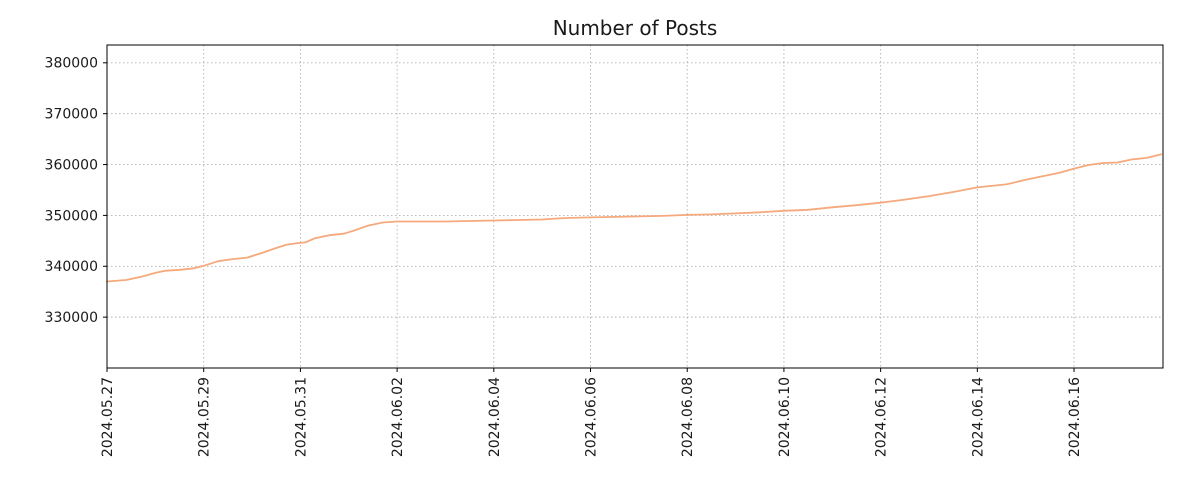 Image resolution: width=1200 pixels, height=500 pixels. I want to click on svg-text: 2024.06.06, so click(592, 417).